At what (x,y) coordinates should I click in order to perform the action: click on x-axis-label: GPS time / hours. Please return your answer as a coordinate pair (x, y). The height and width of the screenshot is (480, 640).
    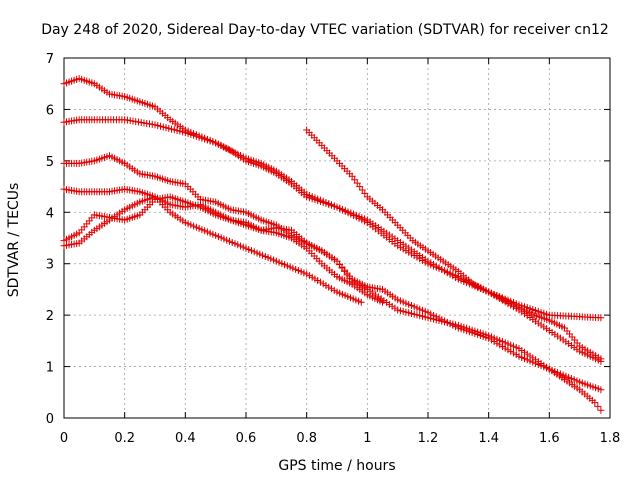
    Looking at the image, I should click on (336, 466).